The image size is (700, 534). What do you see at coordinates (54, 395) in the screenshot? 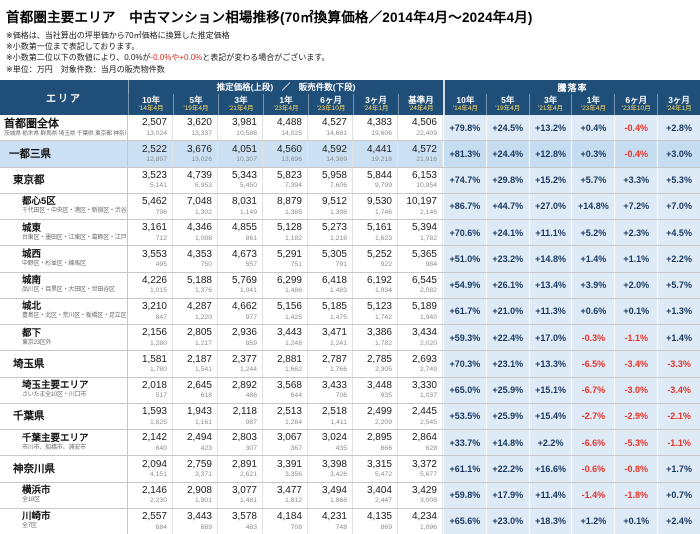
I see `area-sublabel: さいたま全10区・川口市` at bounding box center [54, 395].